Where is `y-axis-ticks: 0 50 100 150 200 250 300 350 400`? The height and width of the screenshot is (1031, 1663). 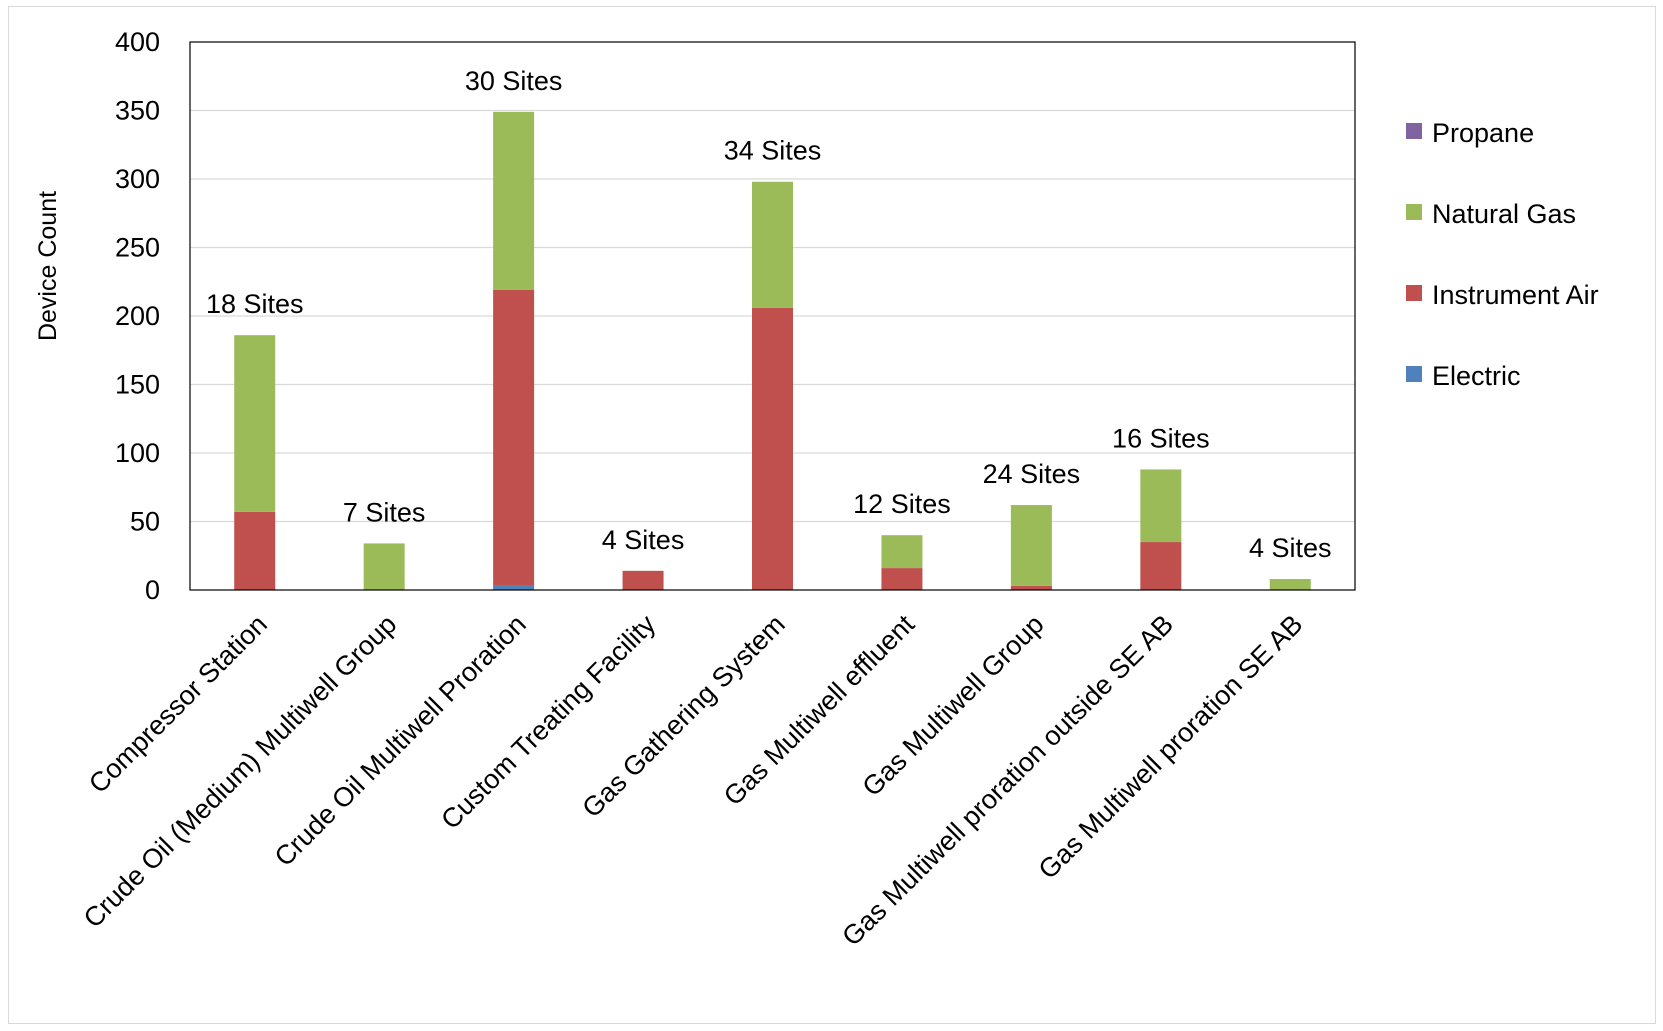
y-axis-ticks: 0 50 100 150 200 250 300 350 400 is located at coordinates (137, 316).